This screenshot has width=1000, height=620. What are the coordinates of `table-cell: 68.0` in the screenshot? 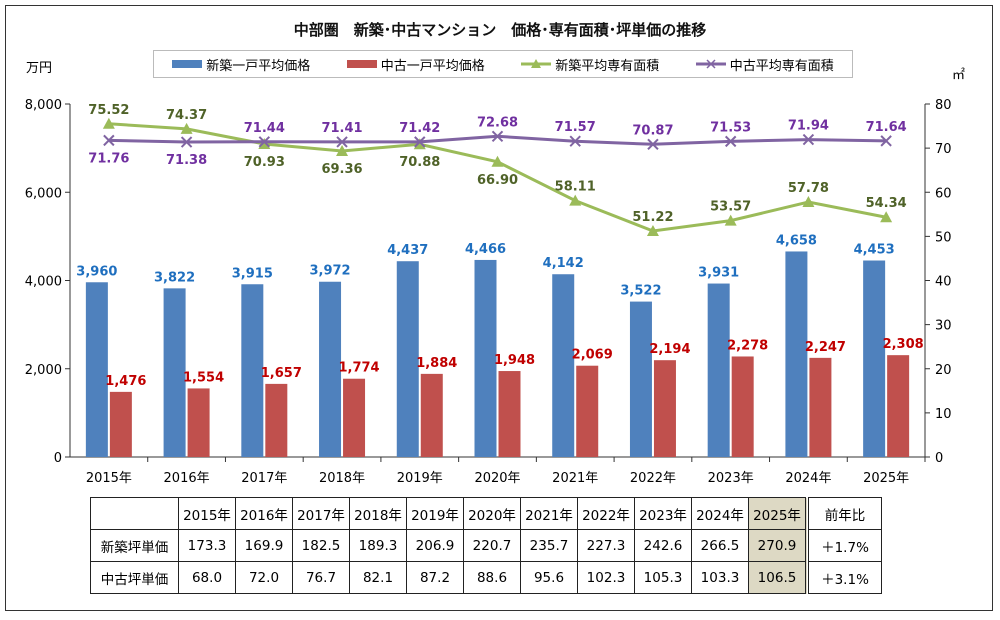 It's located at (207, 577).